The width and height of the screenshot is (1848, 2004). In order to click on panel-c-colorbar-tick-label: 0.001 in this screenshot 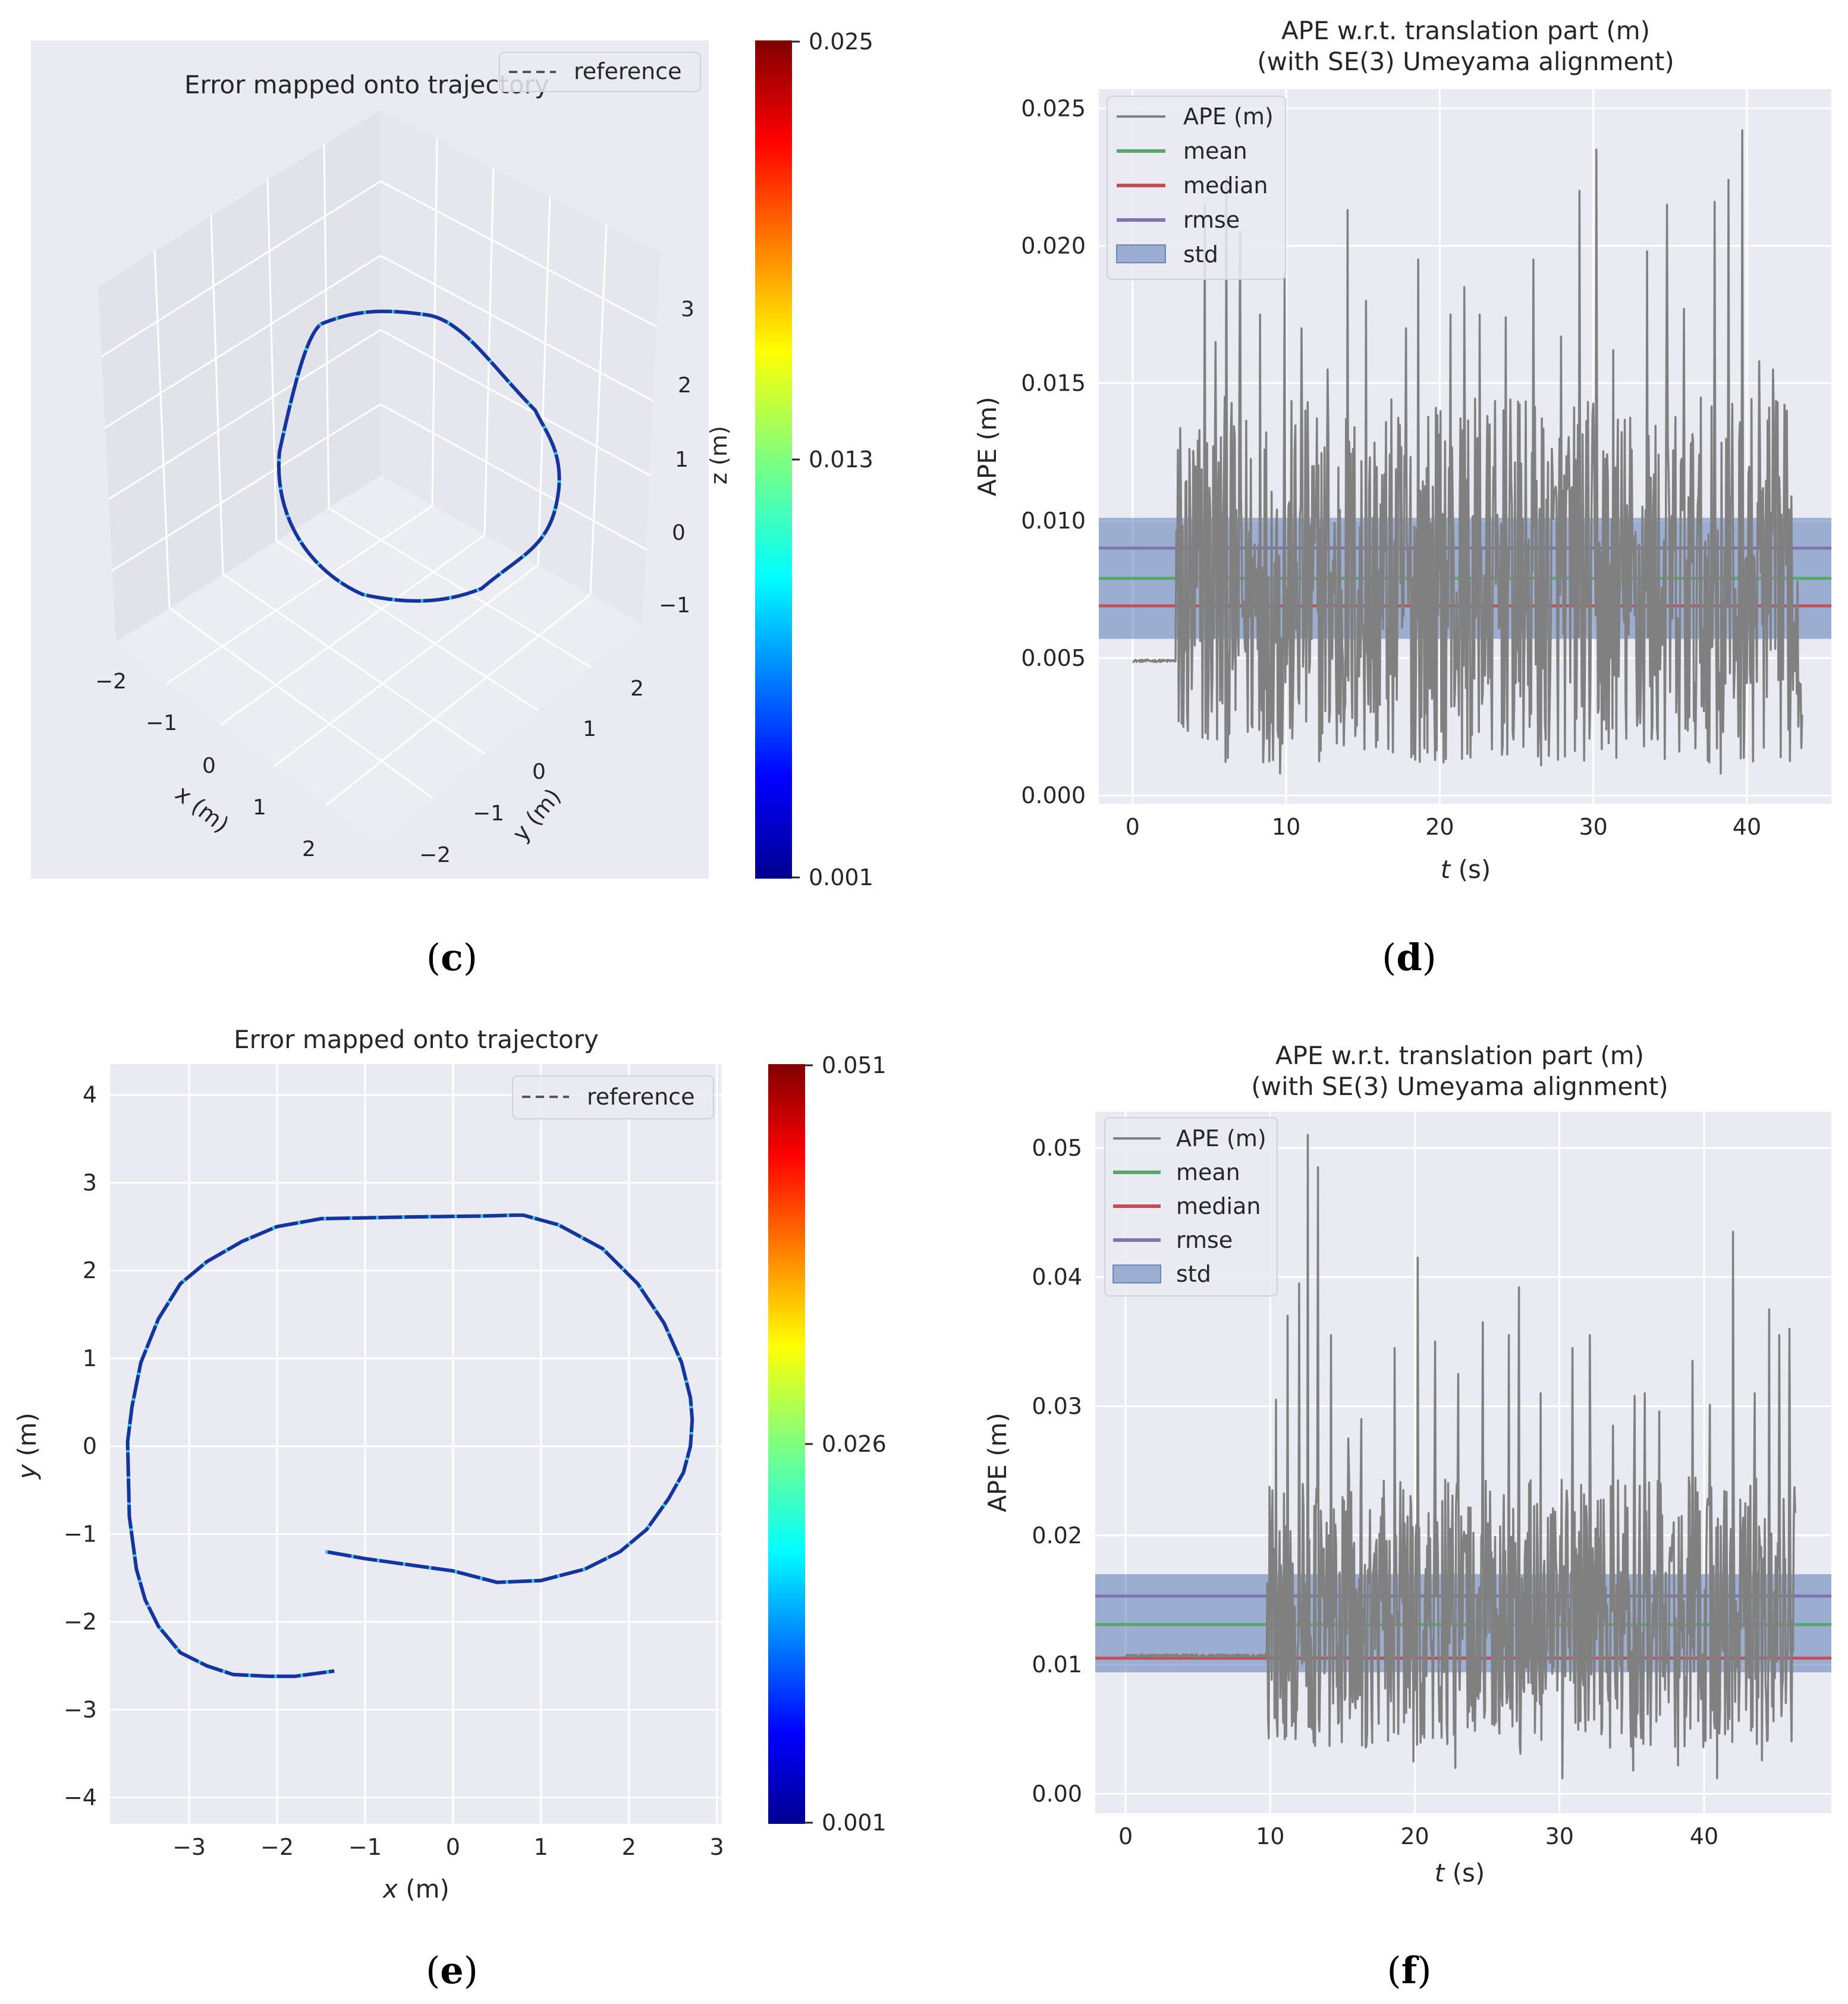, I will do `click(841, 877)`.